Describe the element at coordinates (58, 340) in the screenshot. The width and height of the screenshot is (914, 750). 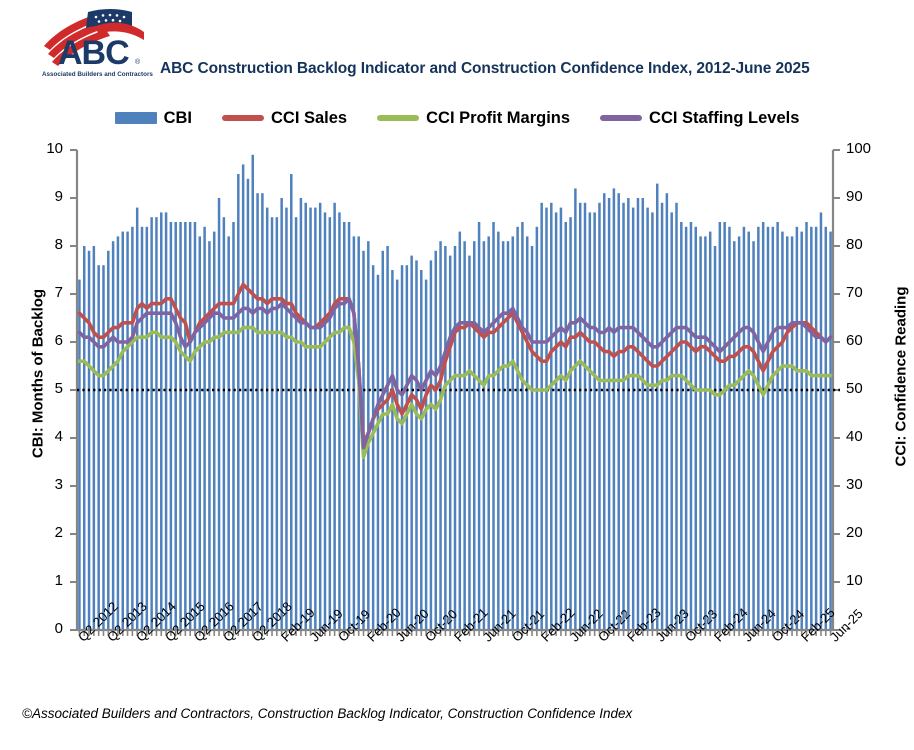
I see `y-tick-left: 6` at that location.